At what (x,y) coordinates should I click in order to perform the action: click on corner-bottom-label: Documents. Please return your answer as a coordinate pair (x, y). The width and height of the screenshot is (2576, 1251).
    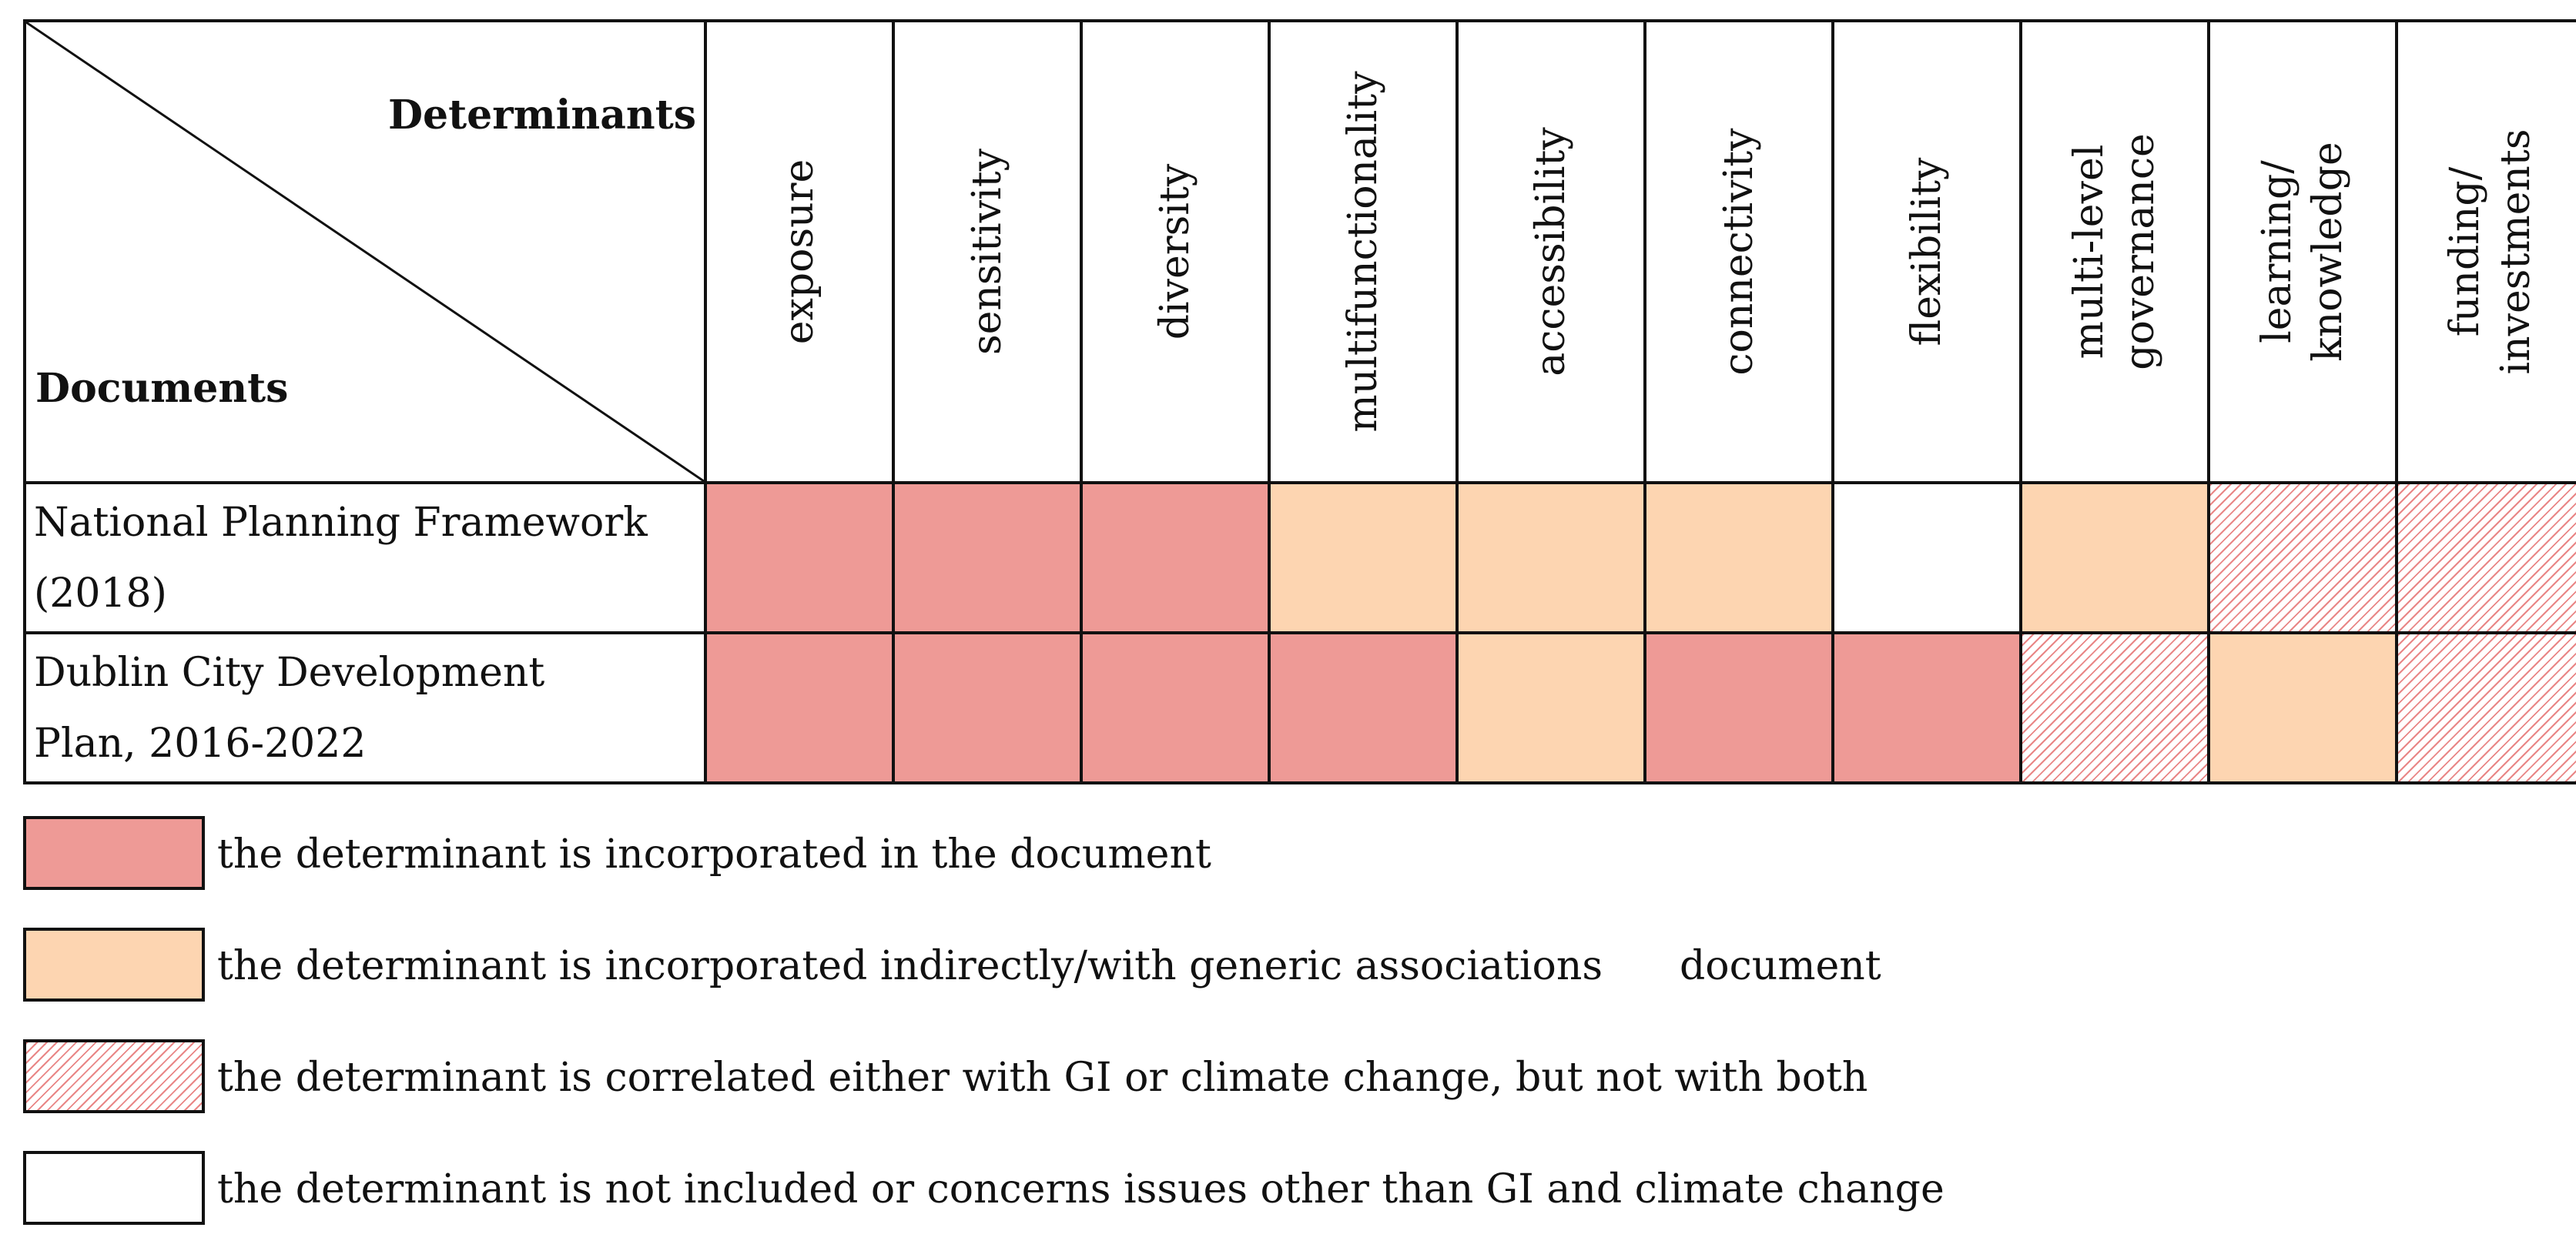
    Looking at the image, I should click on (162, 388).